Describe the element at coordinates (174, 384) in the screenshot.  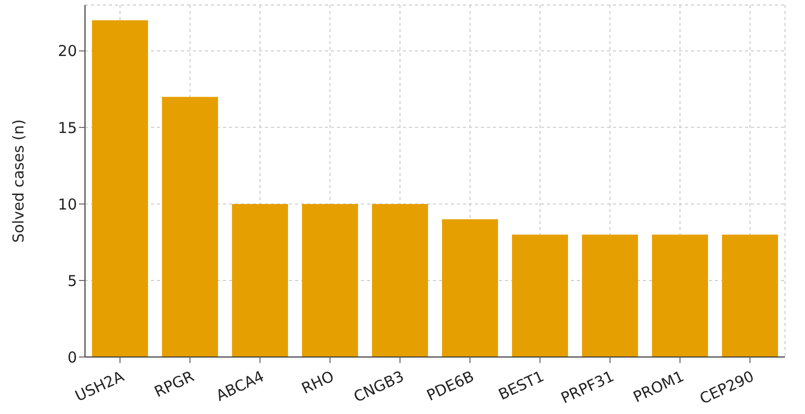
I see `x-tick-label: RPGR` at that location.